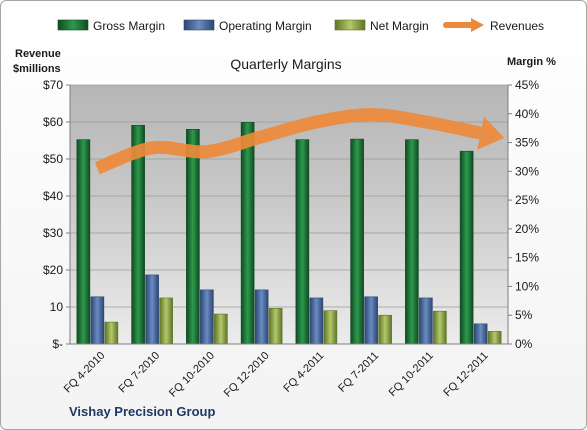  I want to click on right-tick-label: 5%, so click(524, 315).